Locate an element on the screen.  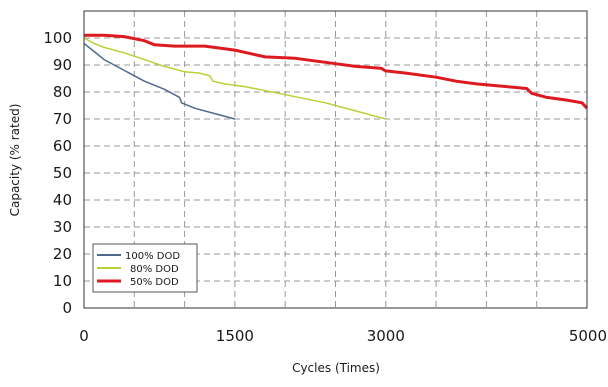
legend-label-50-dod: 50% DOD is located at coordinates (154, 282).